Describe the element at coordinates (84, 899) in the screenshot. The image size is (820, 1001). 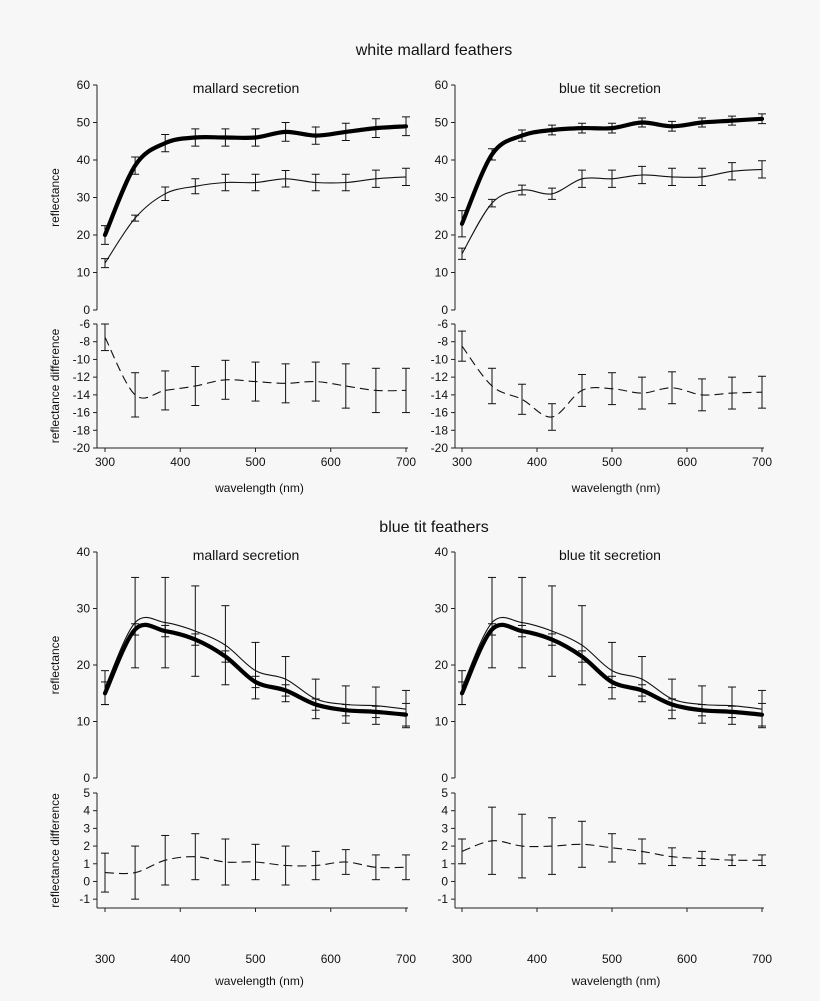
I see `y-tick-label: -1` at that location.